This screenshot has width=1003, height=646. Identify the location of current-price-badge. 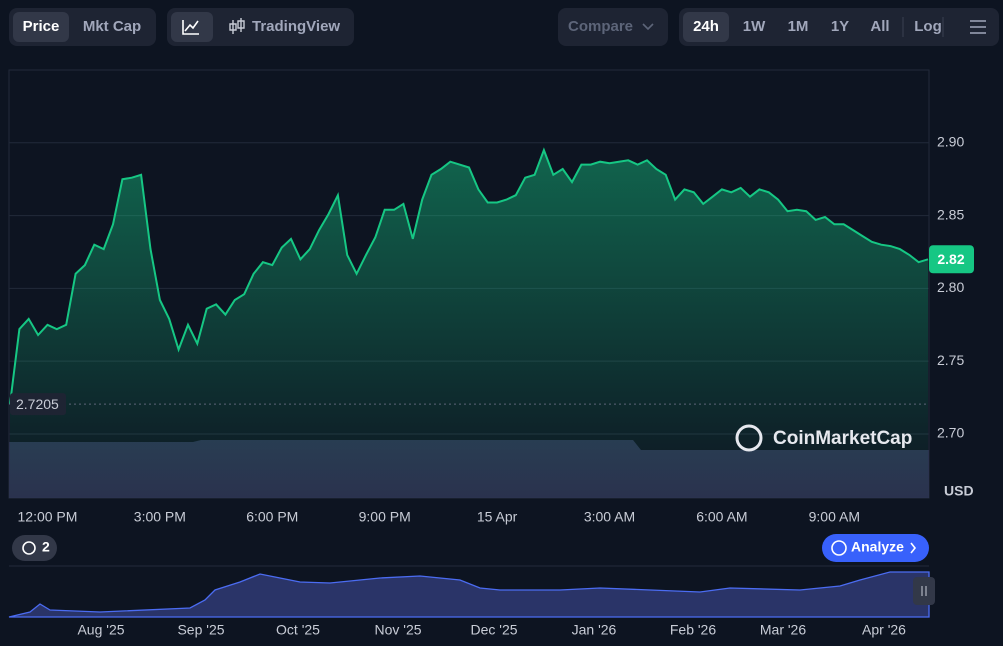
(951, 259).